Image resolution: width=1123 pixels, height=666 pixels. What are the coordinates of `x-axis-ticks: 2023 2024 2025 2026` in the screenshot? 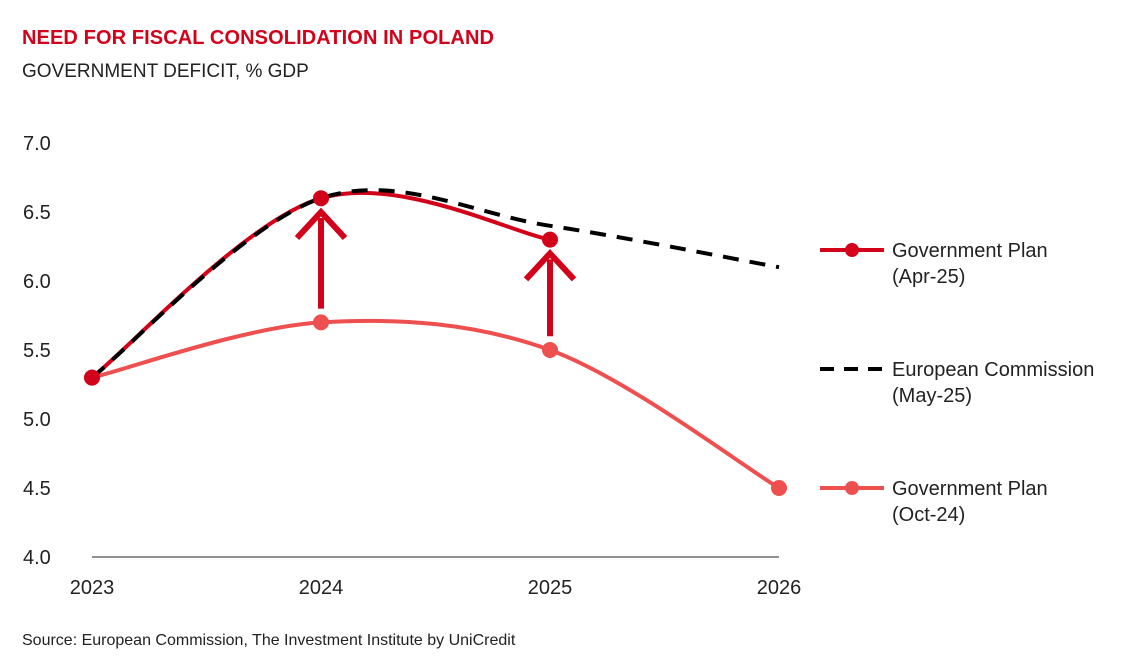 It's located at (436, 588).